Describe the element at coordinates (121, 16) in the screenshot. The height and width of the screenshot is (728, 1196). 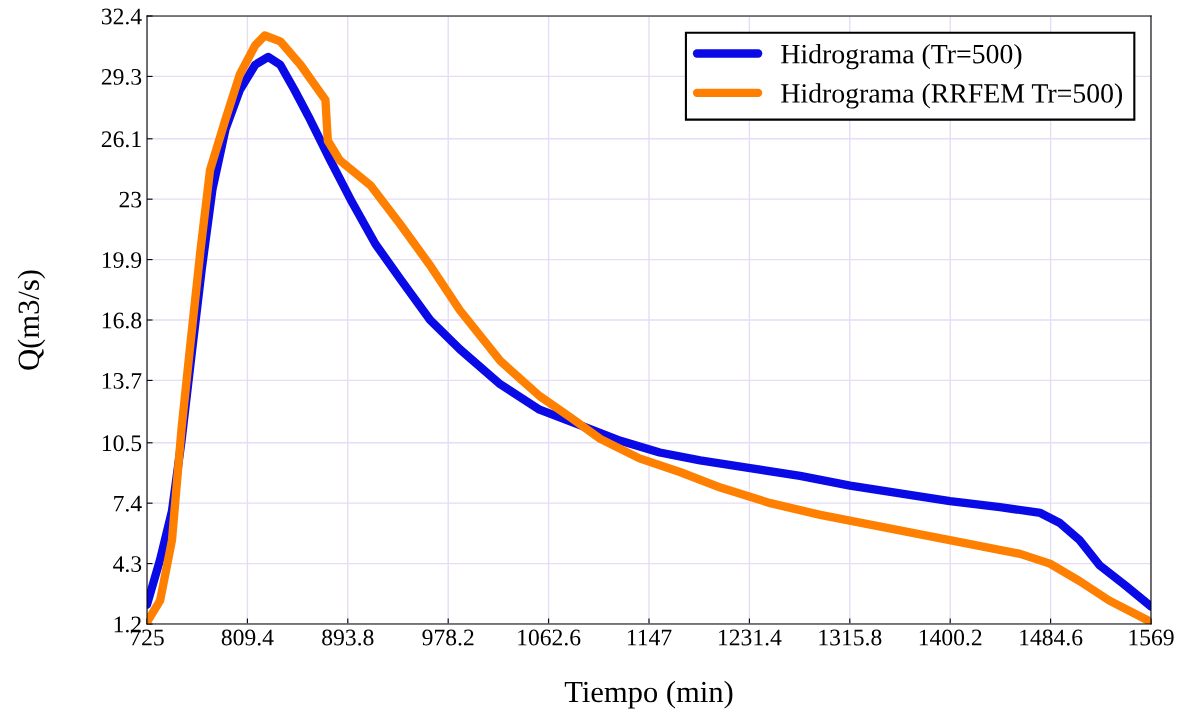
I see `y-tick-label: 32.4` at that location.